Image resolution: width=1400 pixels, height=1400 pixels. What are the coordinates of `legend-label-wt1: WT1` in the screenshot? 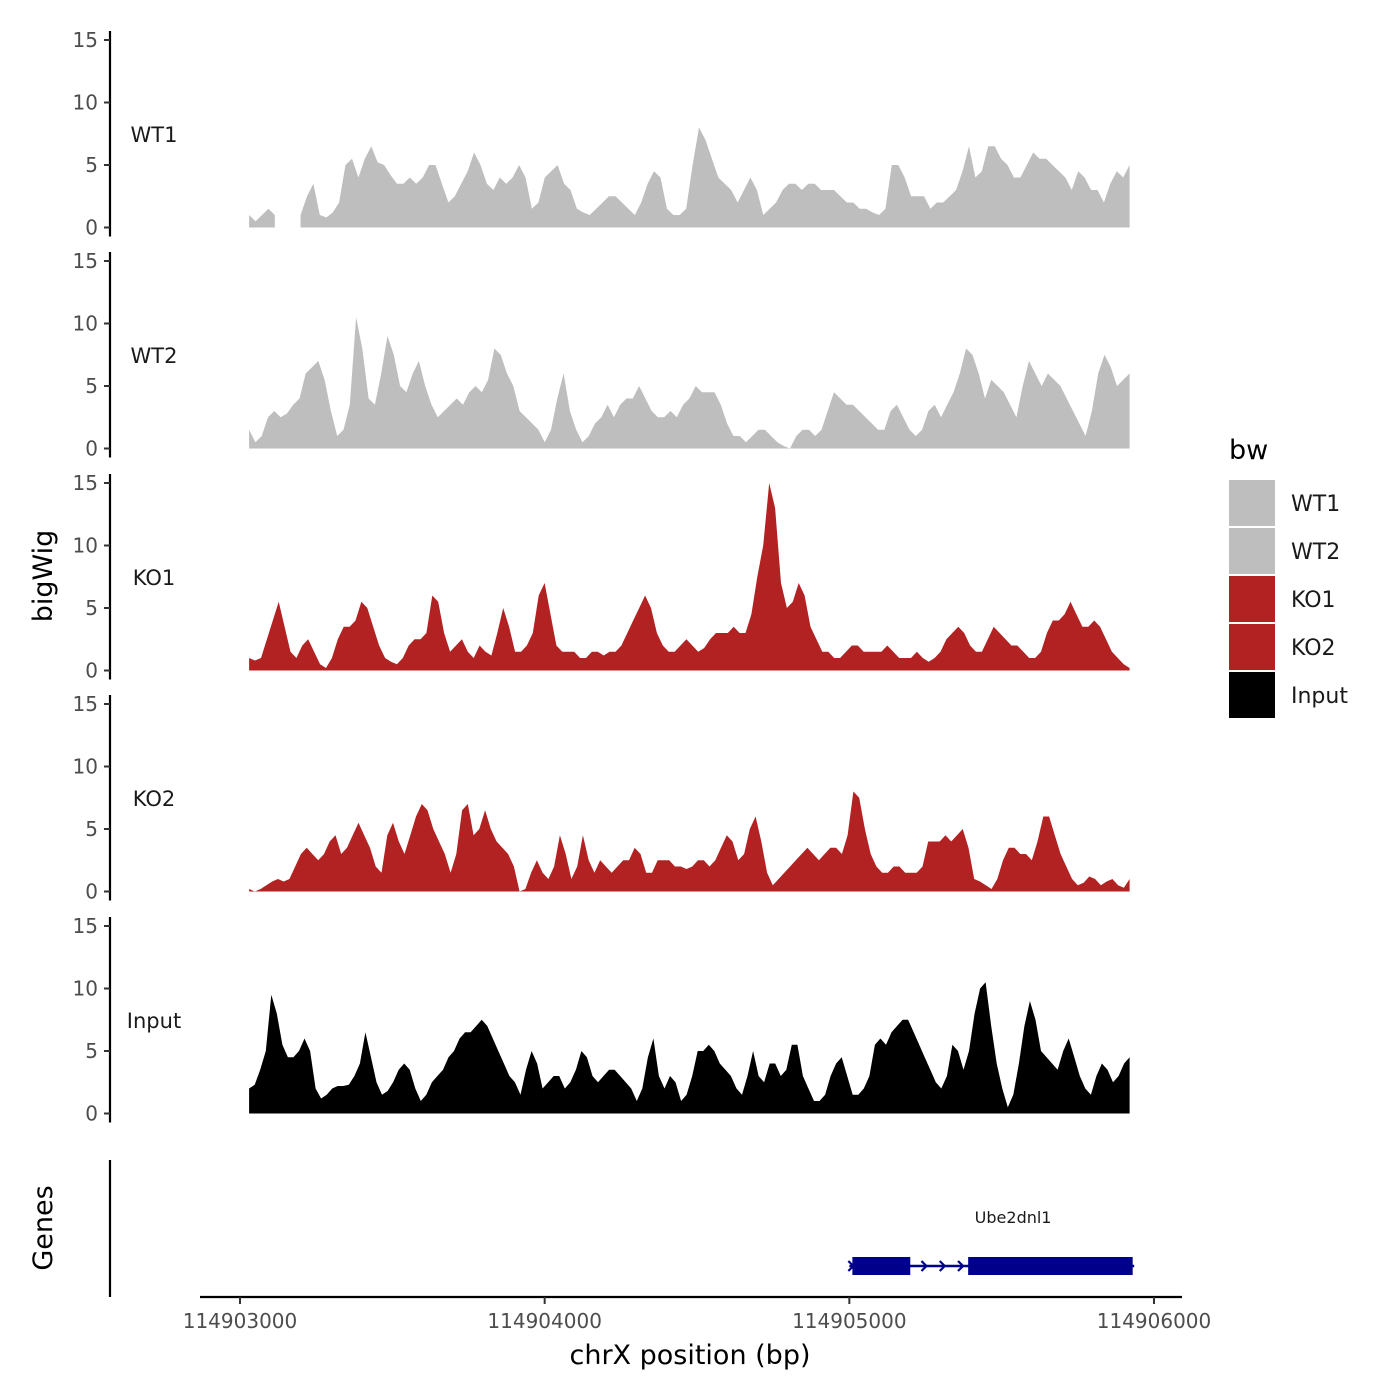 It's located at (1315, 504).